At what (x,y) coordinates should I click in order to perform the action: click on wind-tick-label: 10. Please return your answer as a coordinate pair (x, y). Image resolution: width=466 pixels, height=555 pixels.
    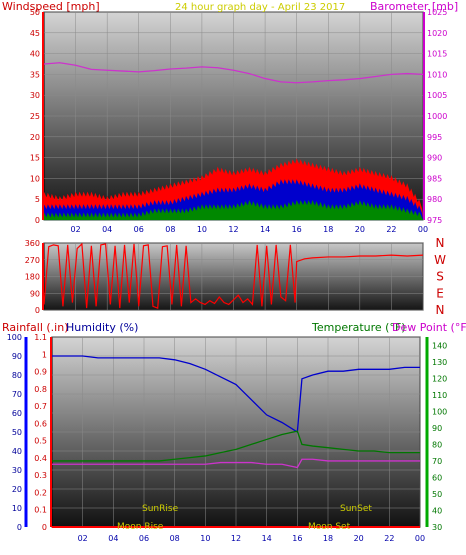
    Looking at the image, I should click on (35, 178).